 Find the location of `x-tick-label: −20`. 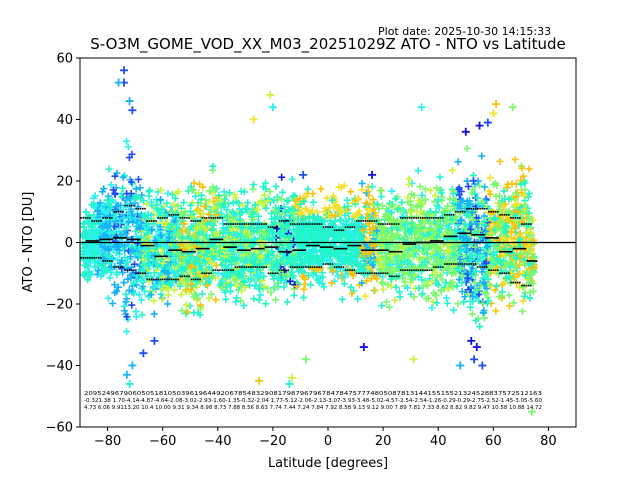

x-tick-label: −20 is located at coordinates (272, 441).